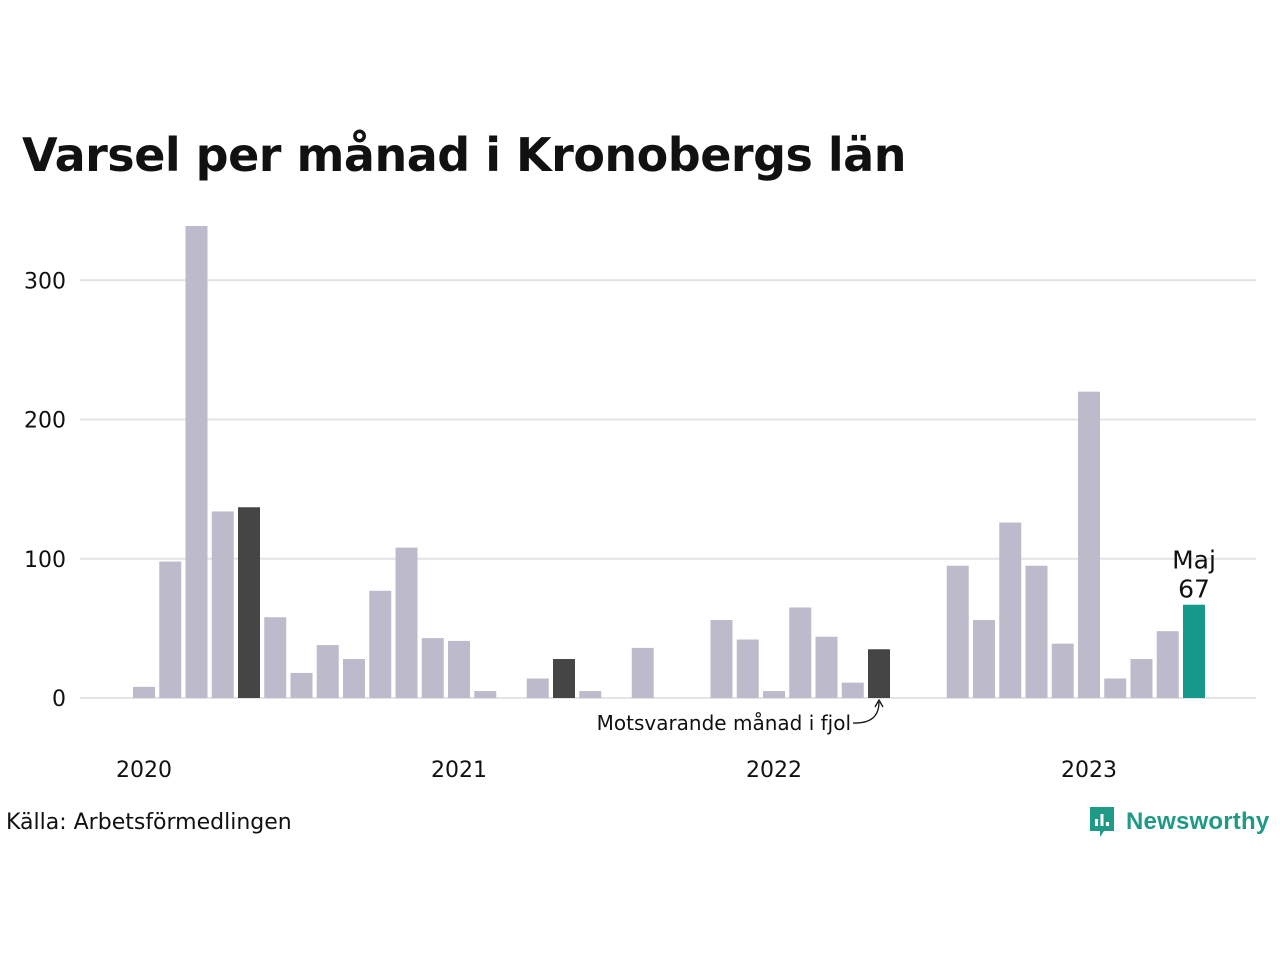  Describe the element at coordinates (616, 770) in the screenshot. I see `x-axis-ticks: 2020 2021 2022 2023` at that location.